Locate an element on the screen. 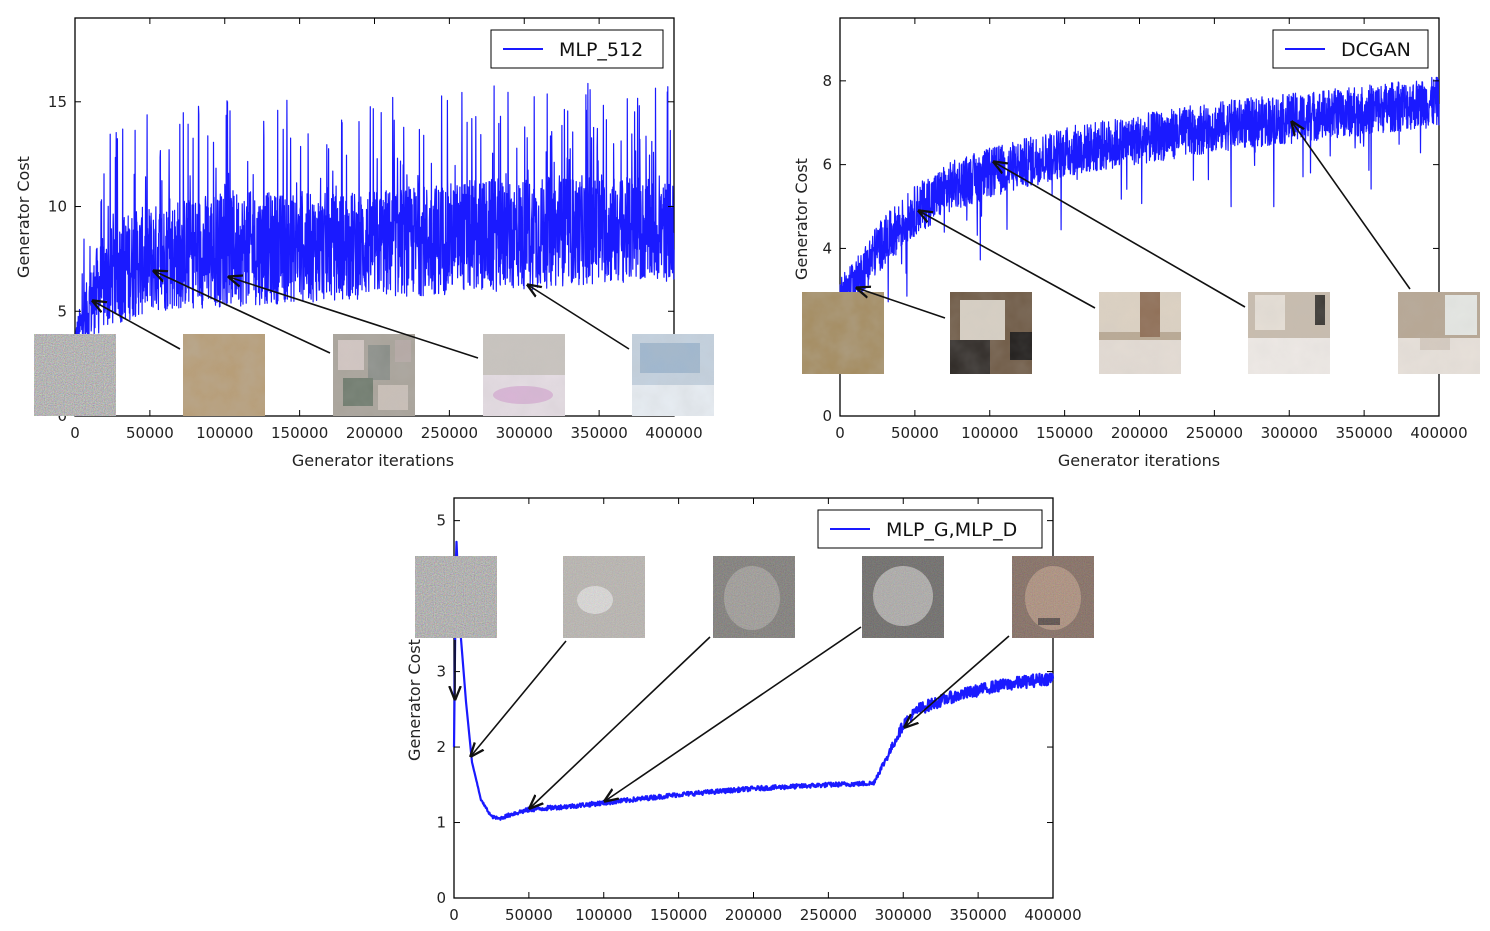  series-mlp512 is located at coordinates (374, 217).